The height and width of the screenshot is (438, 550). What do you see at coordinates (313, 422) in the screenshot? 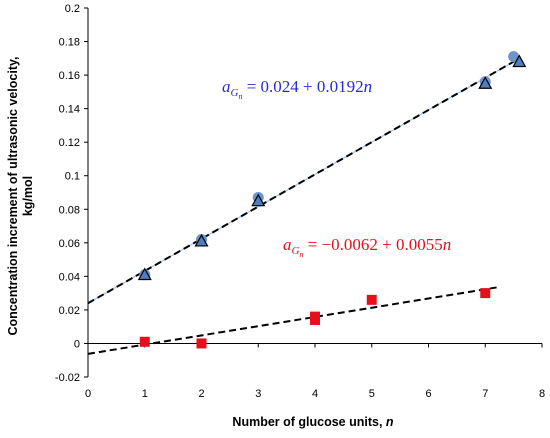
I see `x-axis-title: Number of glucose units, n` at bounding box center [313, 422].